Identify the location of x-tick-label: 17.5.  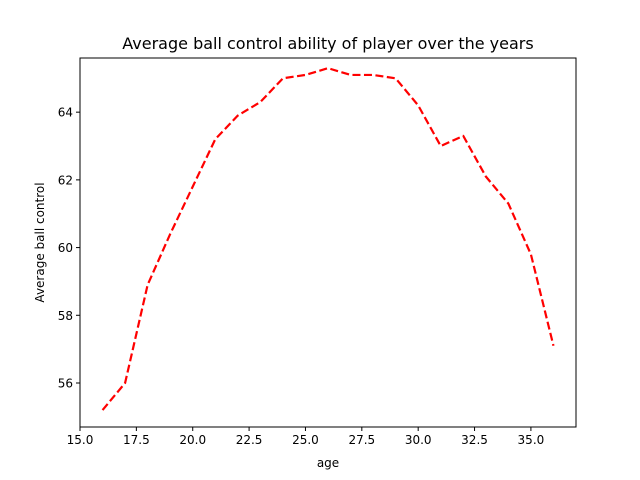
(136, 440).